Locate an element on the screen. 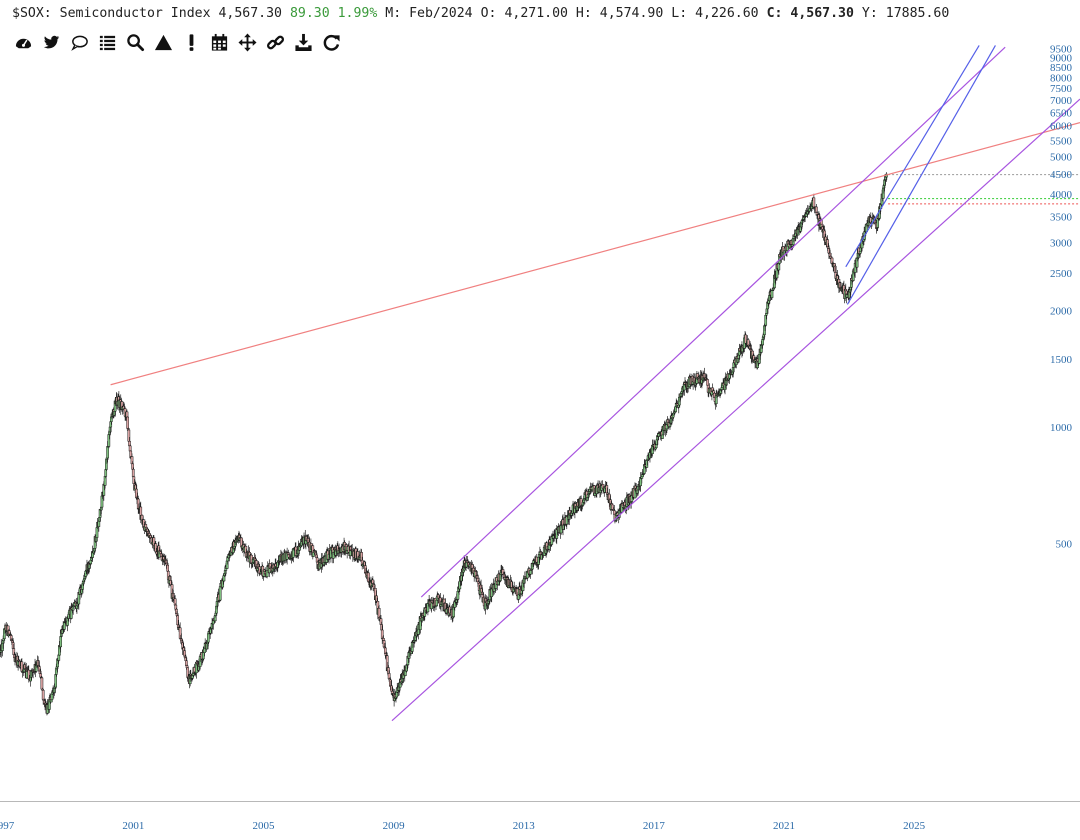  last-price: 4,567.30 is located at coordinates (250, 13).